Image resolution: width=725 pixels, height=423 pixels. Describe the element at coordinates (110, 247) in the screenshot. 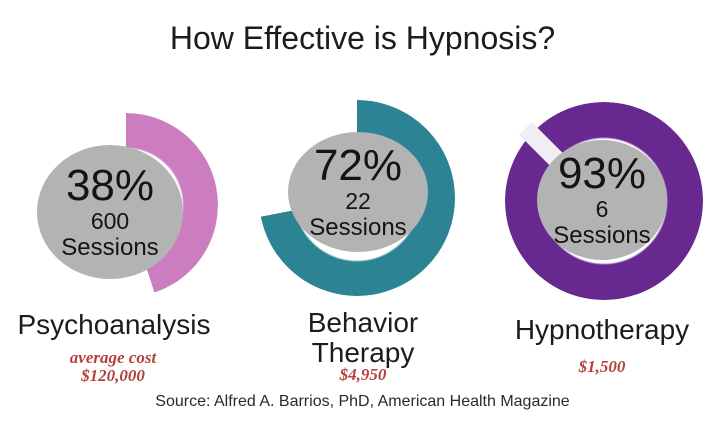

I see `psychoanalysis-sessions-label: Sessions` at that location.